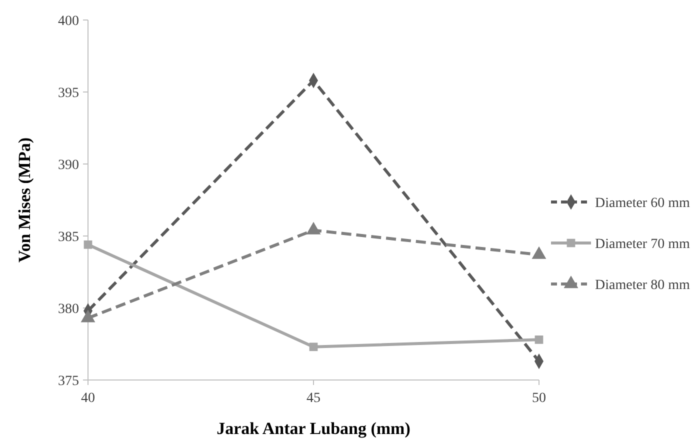 This screenshot has height=446, width=699. I want to click on x-tick-label: 40, so click(88, 398).